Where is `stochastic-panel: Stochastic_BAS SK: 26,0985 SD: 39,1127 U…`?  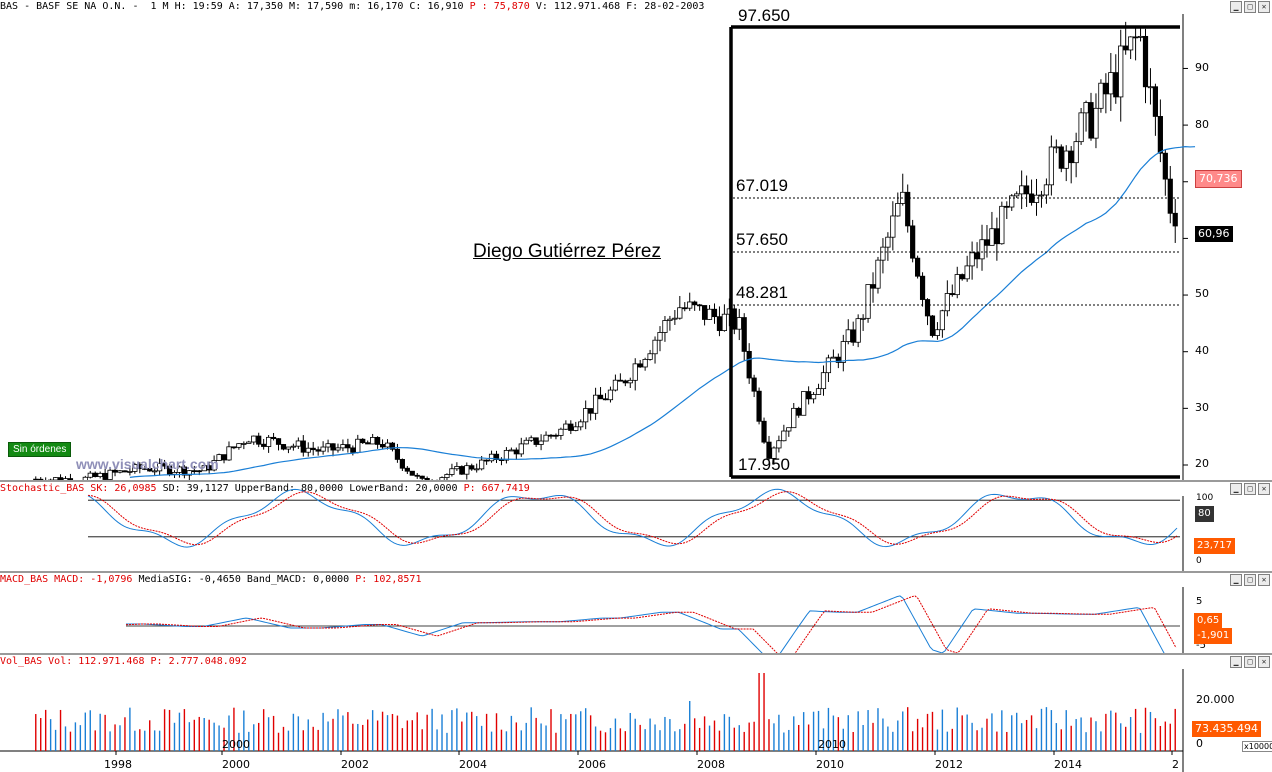 stochastic-panel: Stochastic_BAS SK: 26,0985 SD: 39,1127 U… is located at coordinates (636, 526).